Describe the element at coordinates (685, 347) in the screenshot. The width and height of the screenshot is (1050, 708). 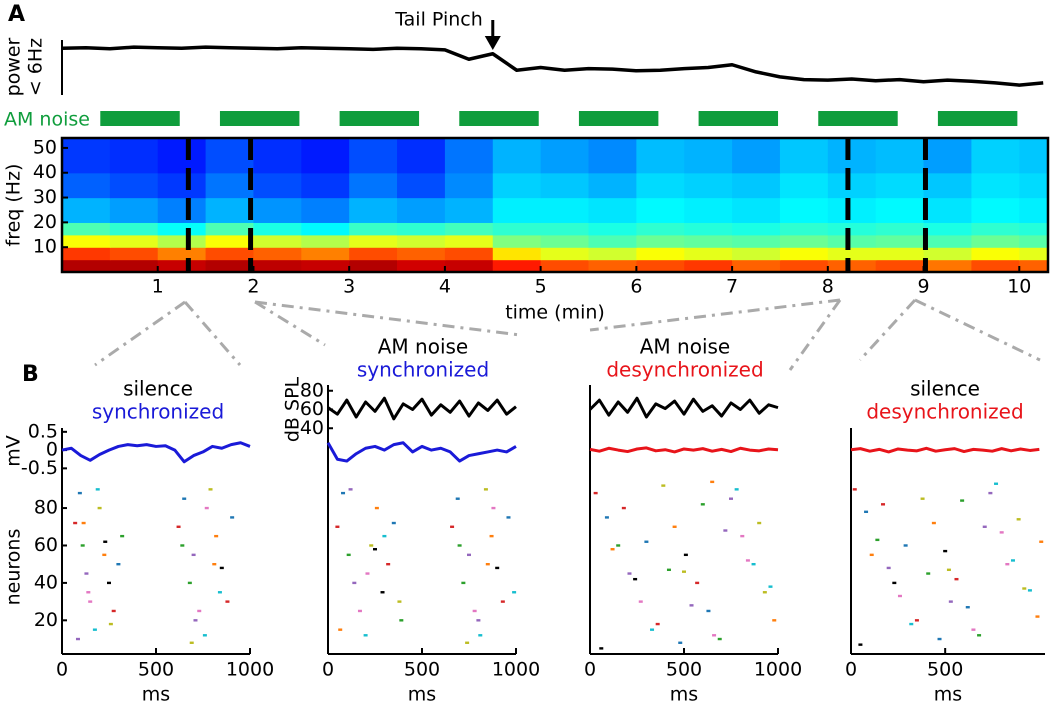
I see `panel-title: AM noise` at that location.